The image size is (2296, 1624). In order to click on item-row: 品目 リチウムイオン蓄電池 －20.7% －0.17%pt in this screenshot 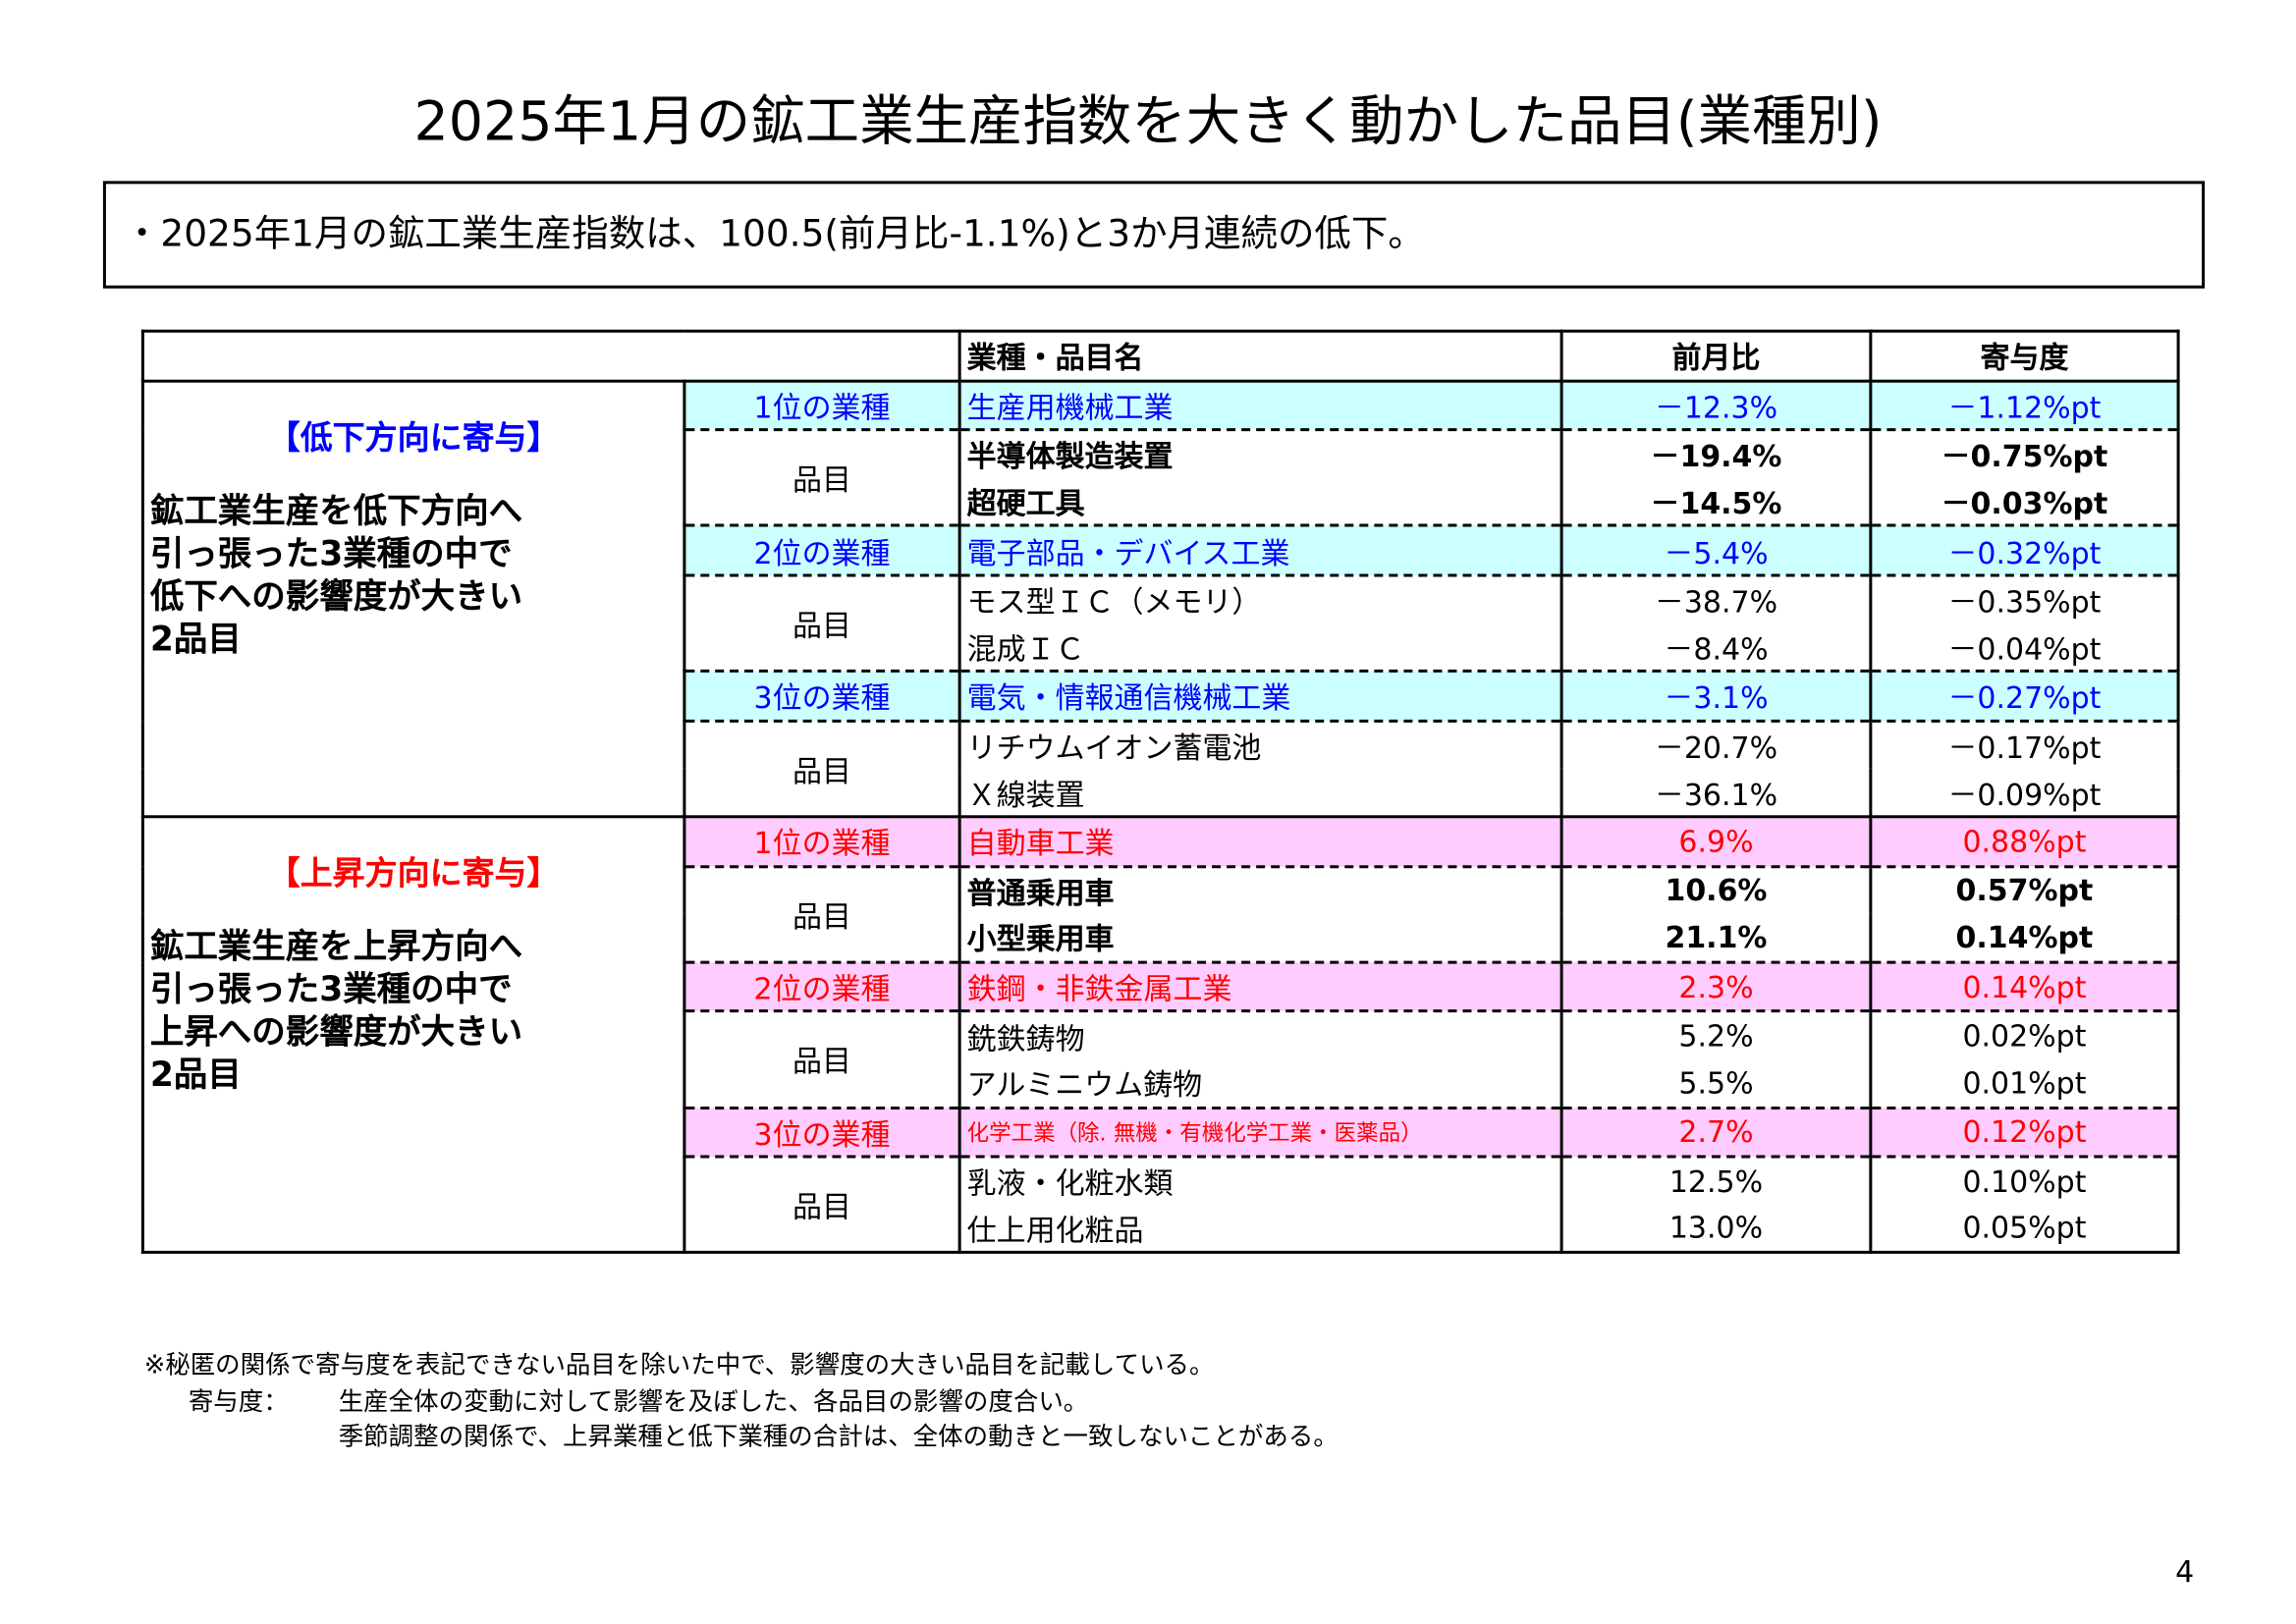, I will do `click(1161, 769)`.